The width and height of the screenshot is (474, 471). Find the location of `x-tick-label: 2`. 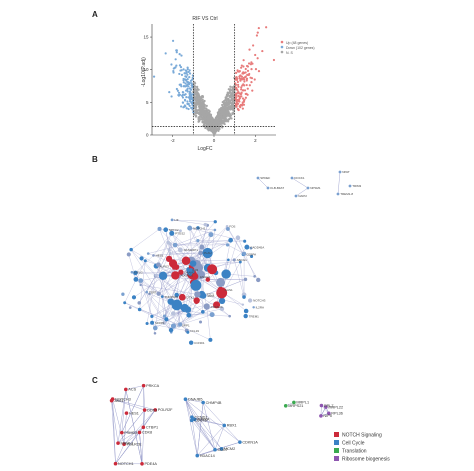

x-tick-label: 2 is located at coordinates (255, 140).